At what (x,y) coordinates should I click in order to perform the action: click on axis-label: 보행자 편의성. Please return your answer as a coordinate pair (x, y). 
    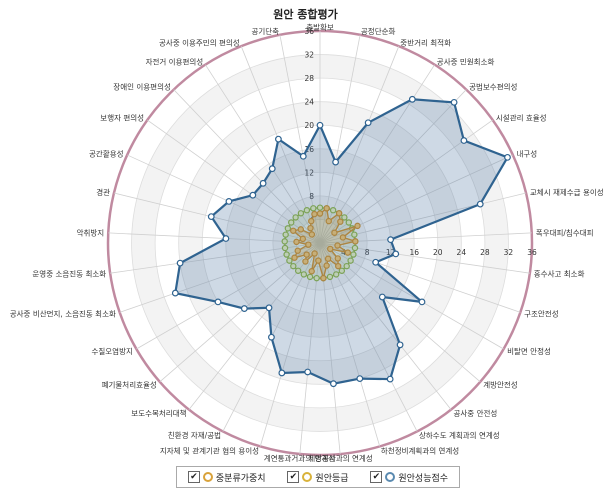
    Looking at the image, I should click on (122, 118).